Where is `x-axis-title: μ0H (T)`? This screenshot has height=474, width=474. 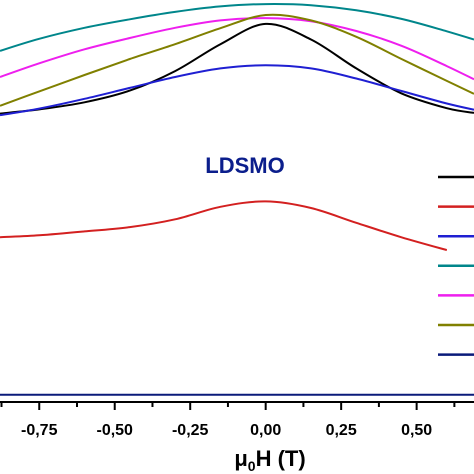
x-axis-title: μ0H (T) is located at coordinates (269, 460).